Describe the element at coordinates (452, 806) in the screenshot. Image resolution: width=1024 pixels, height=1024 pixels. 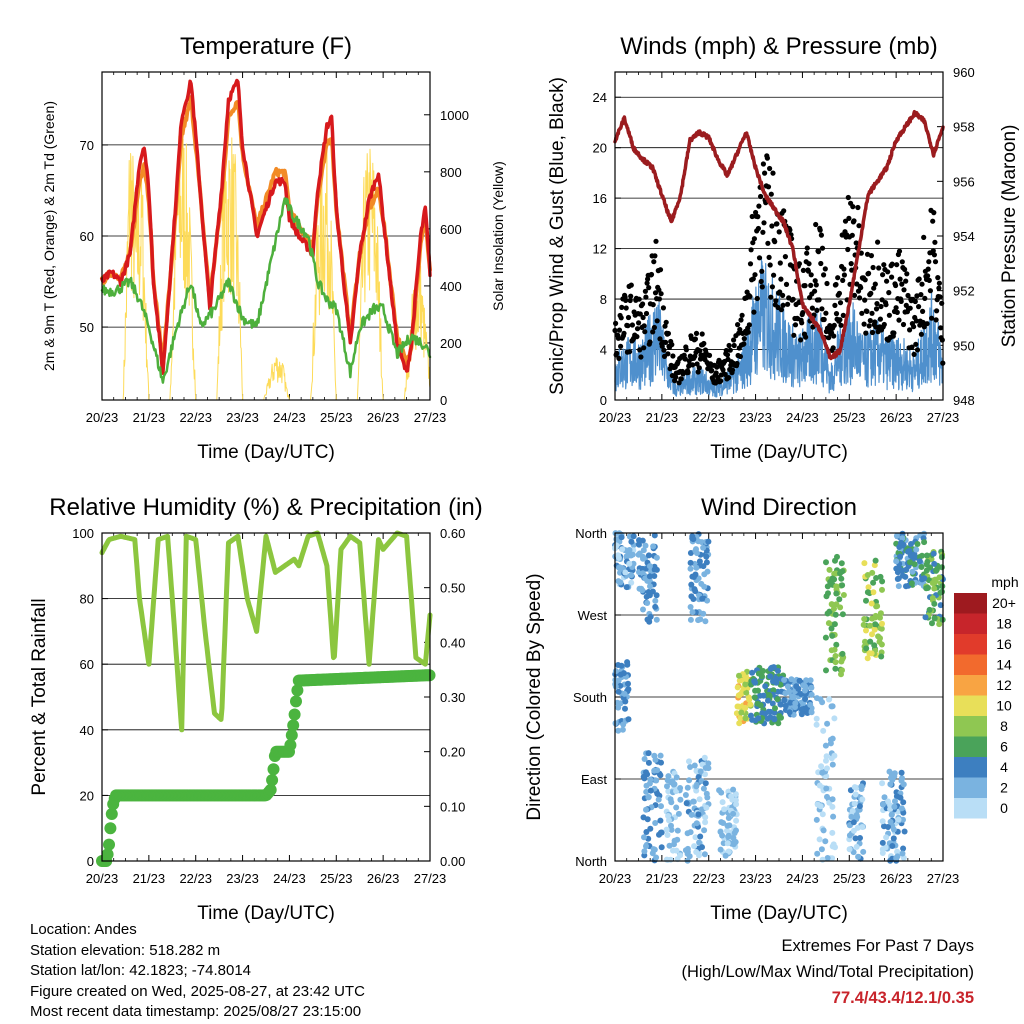
I see `y-right-tick-label: 0.10` at that location.